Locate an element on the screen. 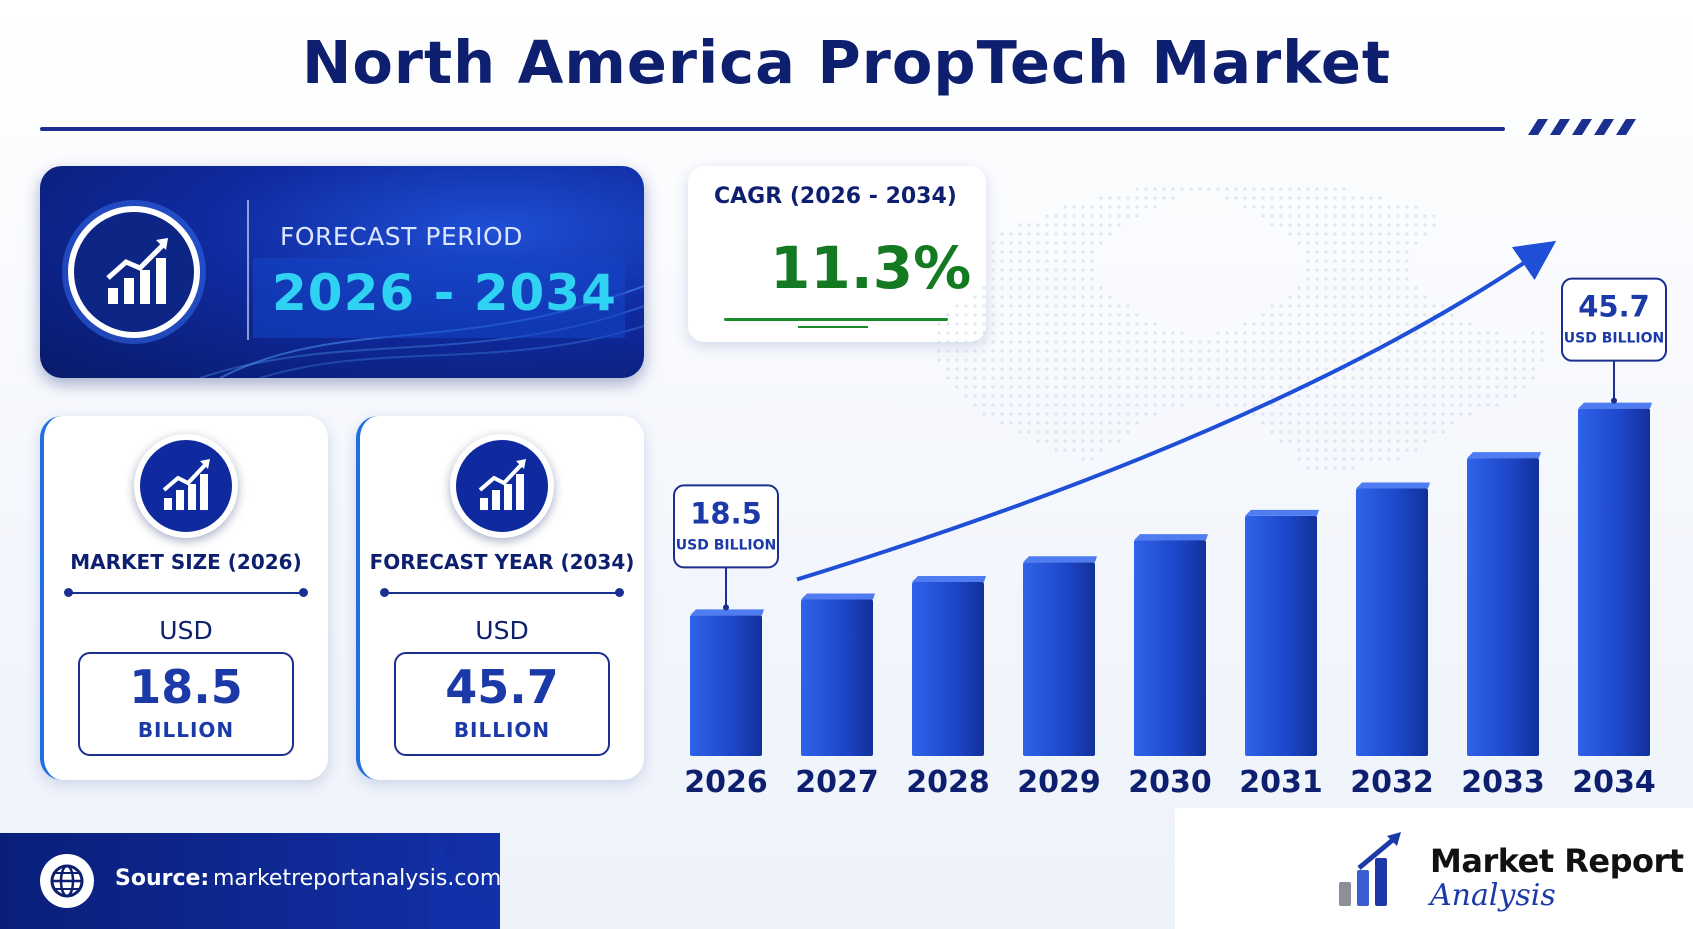 Image resolution: width=1693 pixels, height=929 pixels. logo-area is located at coordinates (1434, 868).